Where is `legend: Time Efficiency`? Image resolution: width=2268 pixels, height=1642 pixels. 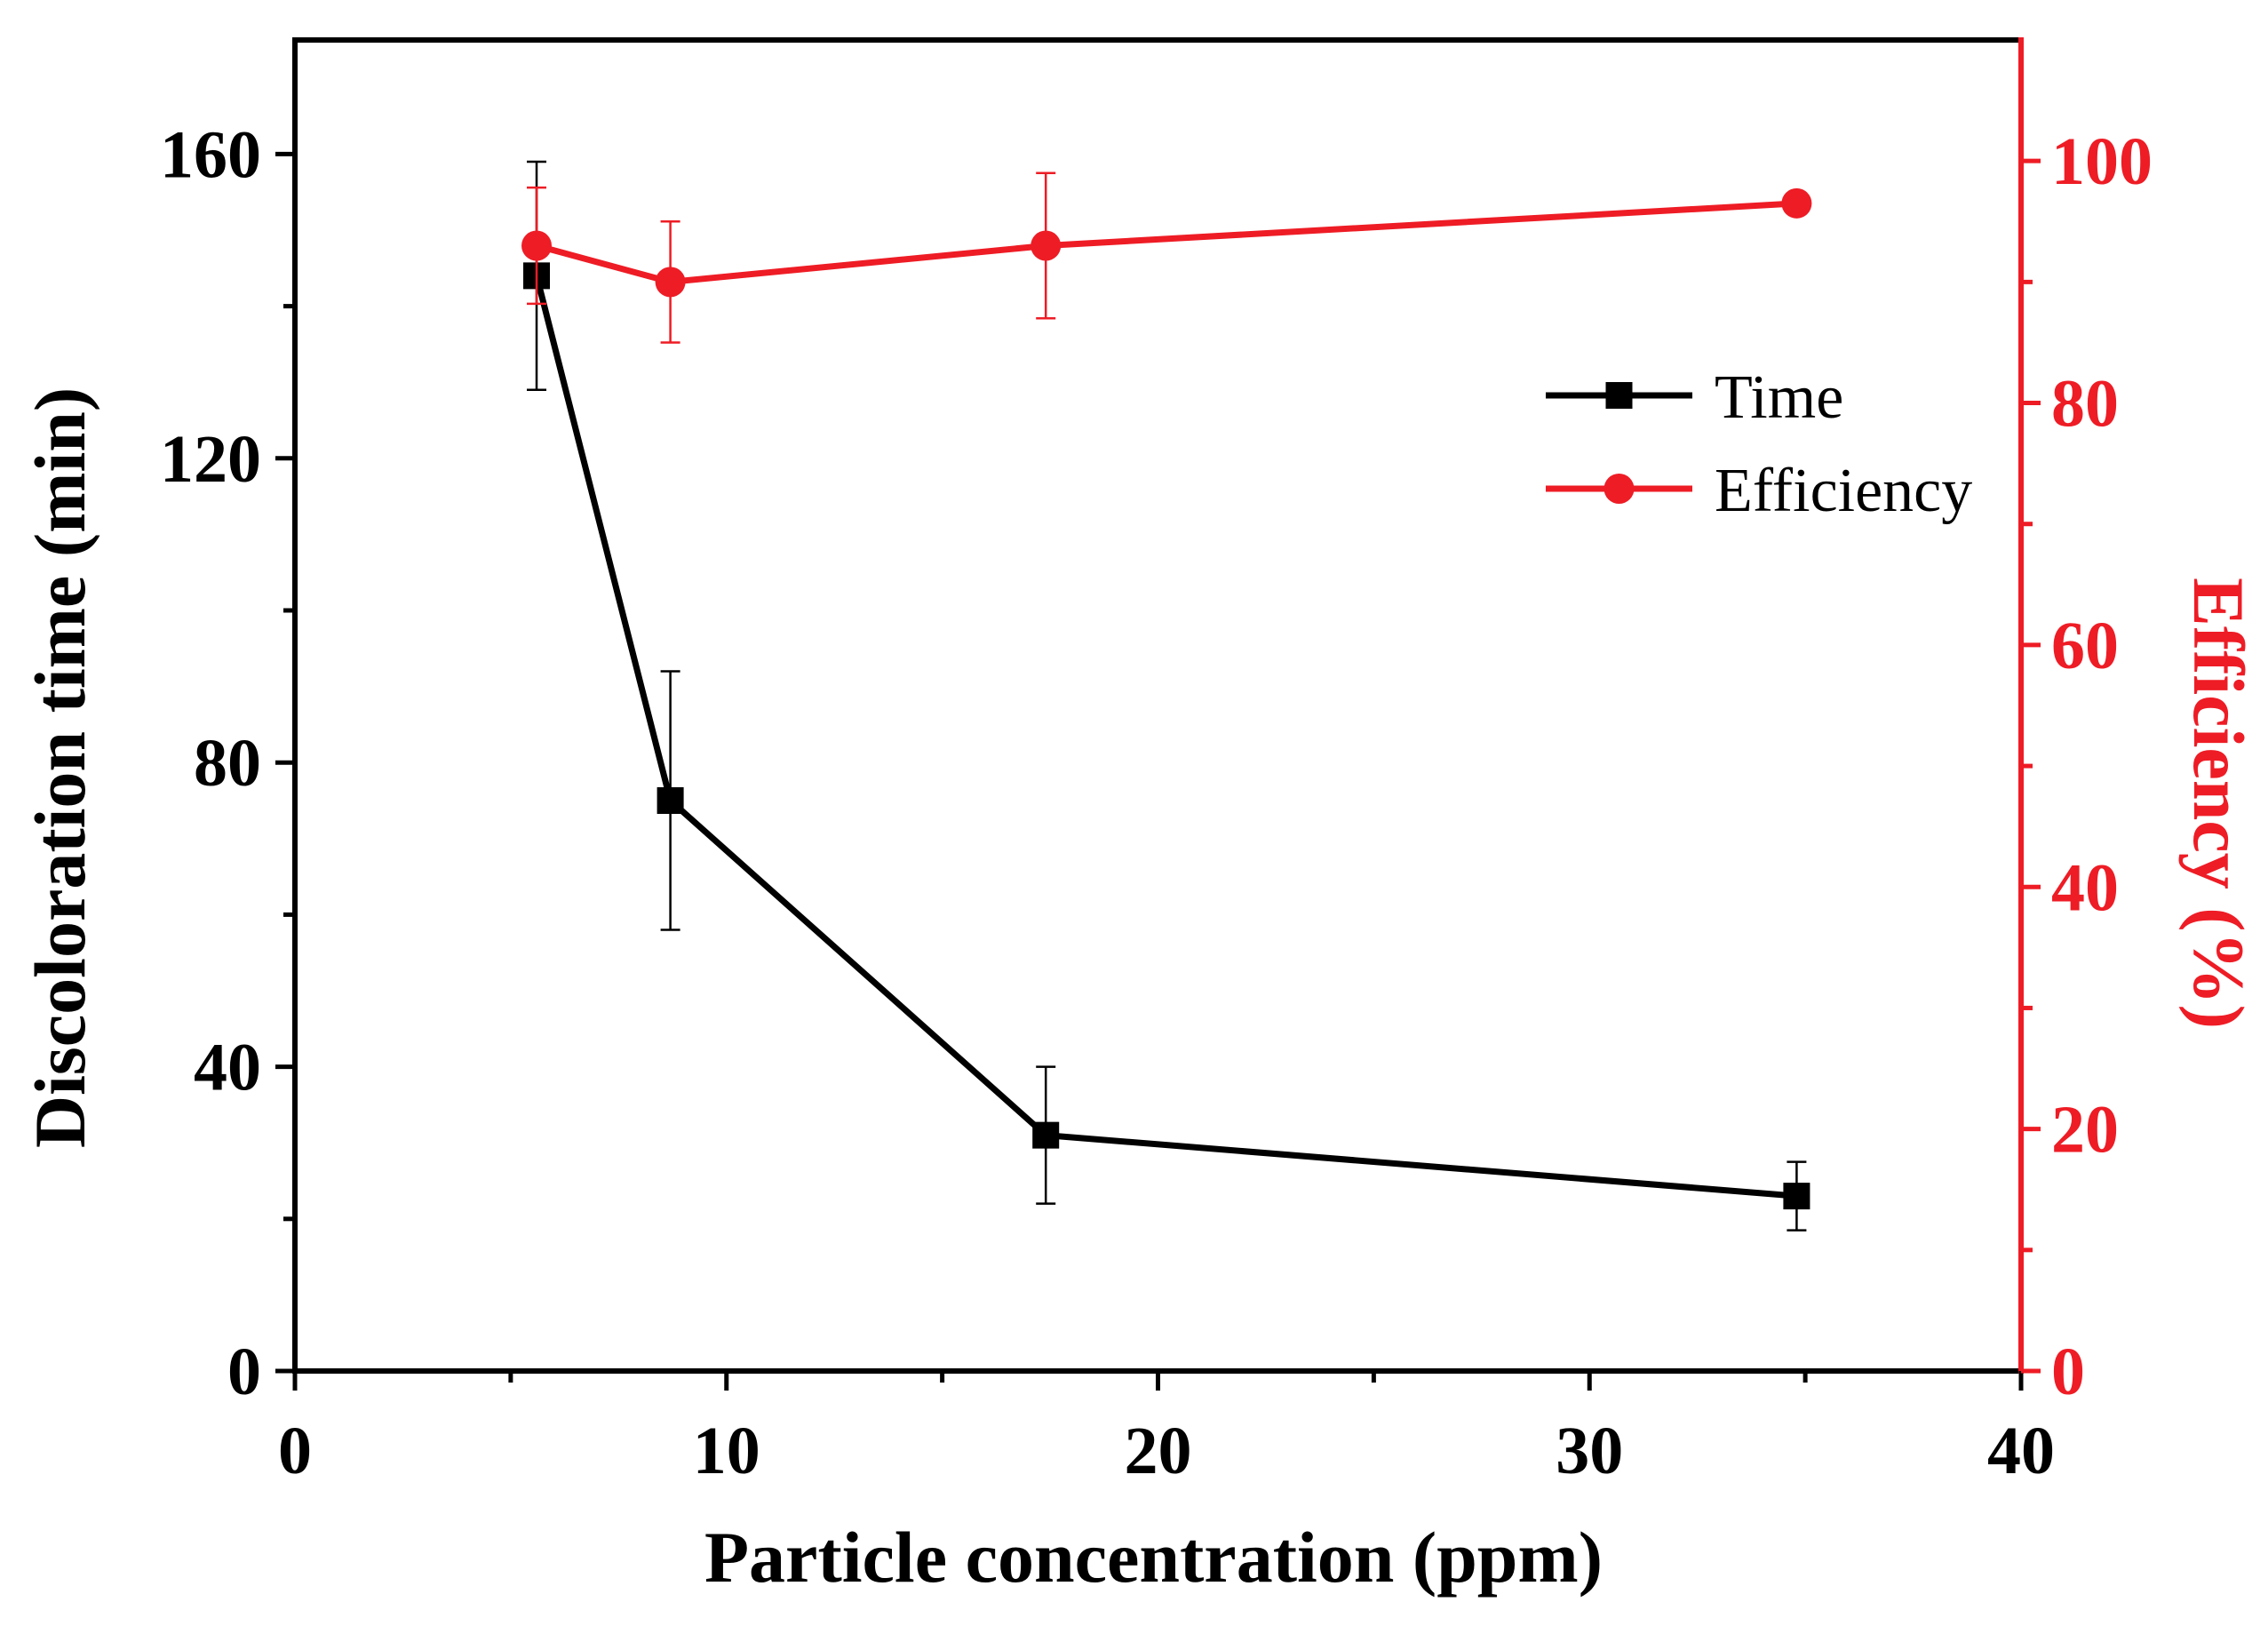
legend: Time Efficiency is located at coordinates (1759, 444).